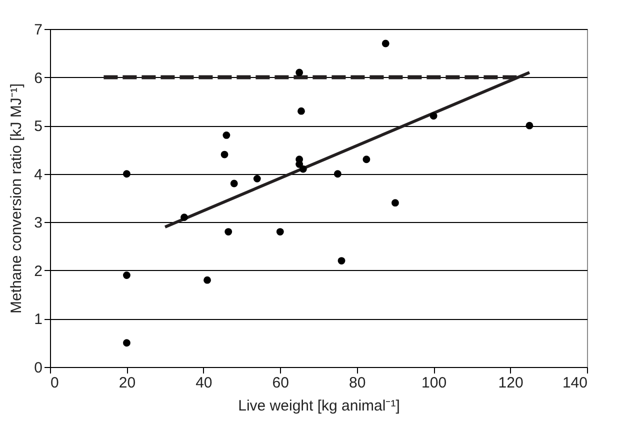  Describe the element at coordinates (127, 383) in the screenshot. I see `x-tick-label: 20` at that location.